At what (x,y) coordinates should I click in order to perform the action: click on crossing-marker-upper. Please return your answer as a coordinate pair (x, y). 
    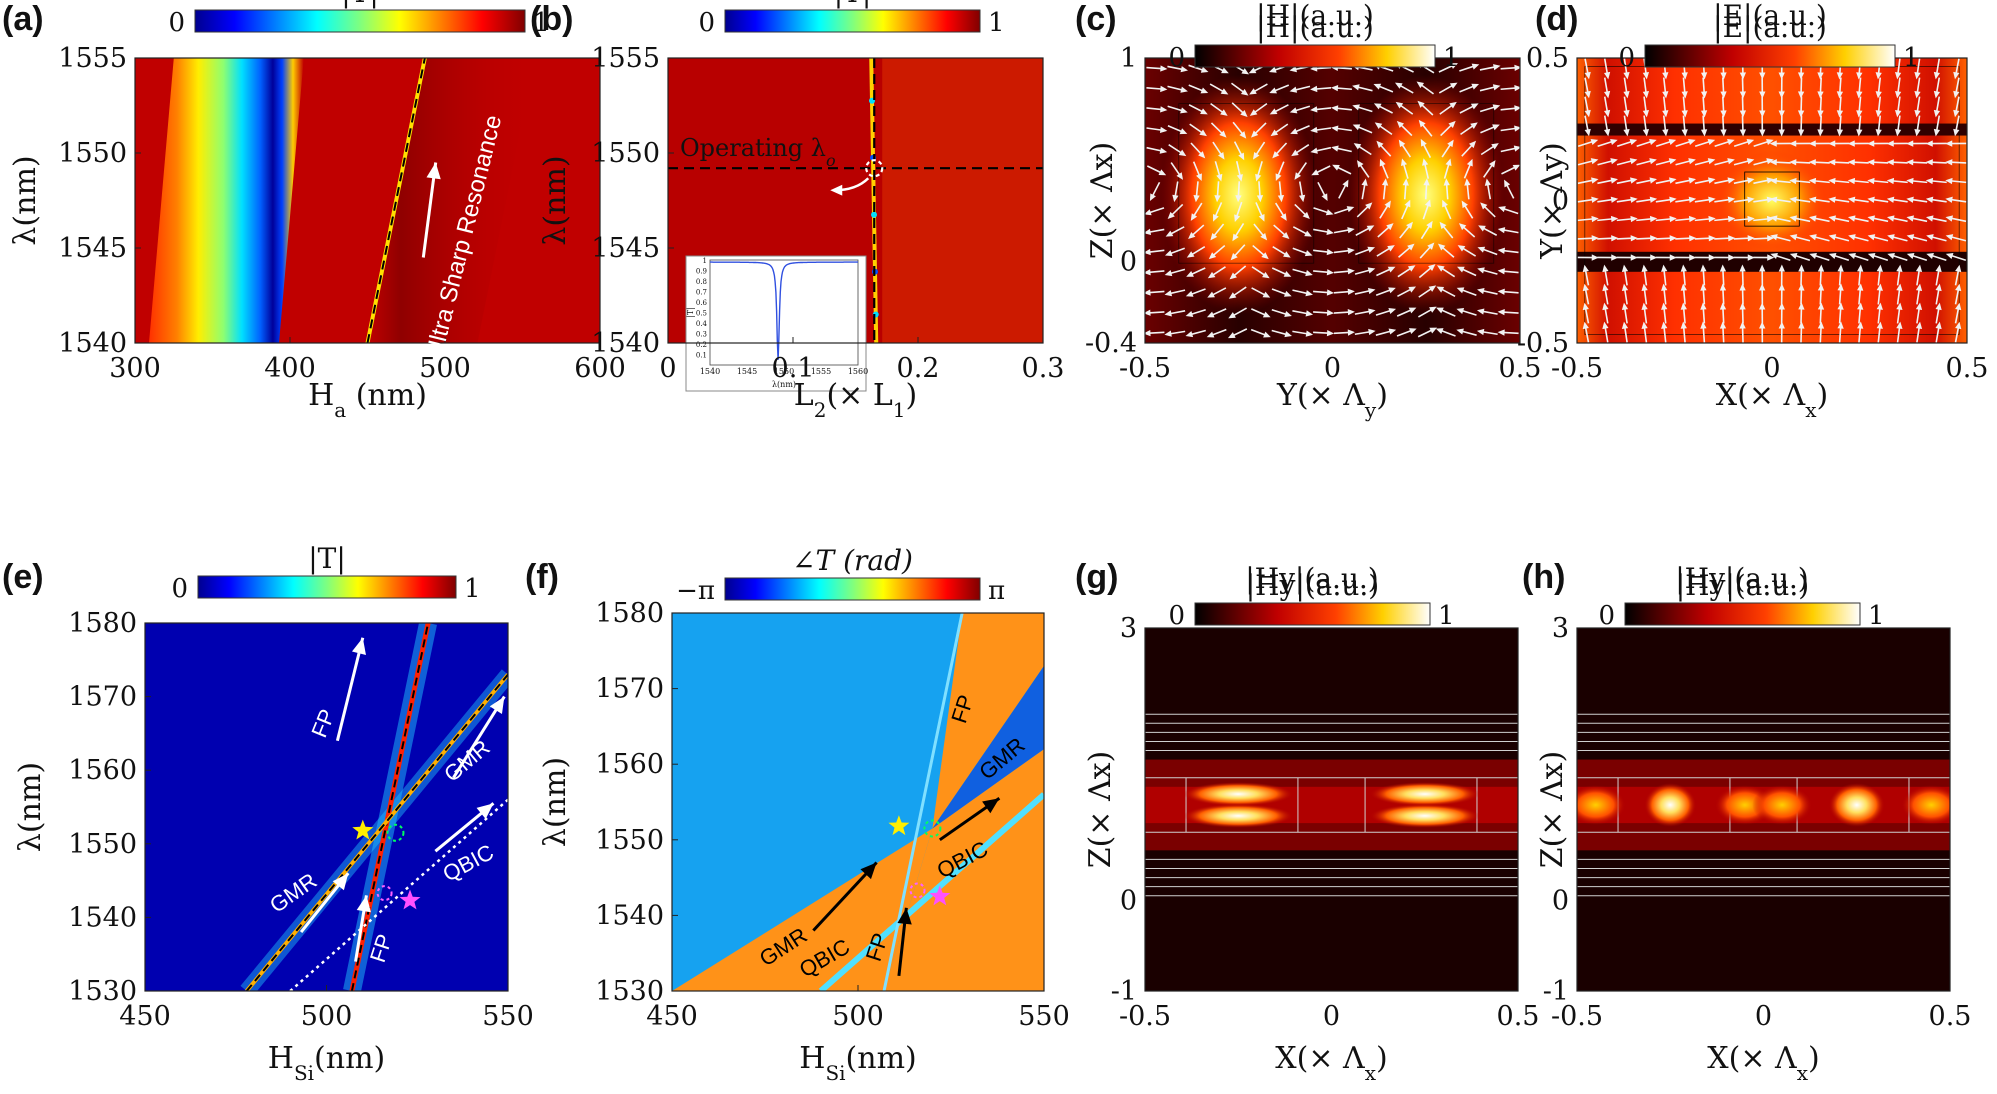
    Looking at the image, I should click on (395, 832).